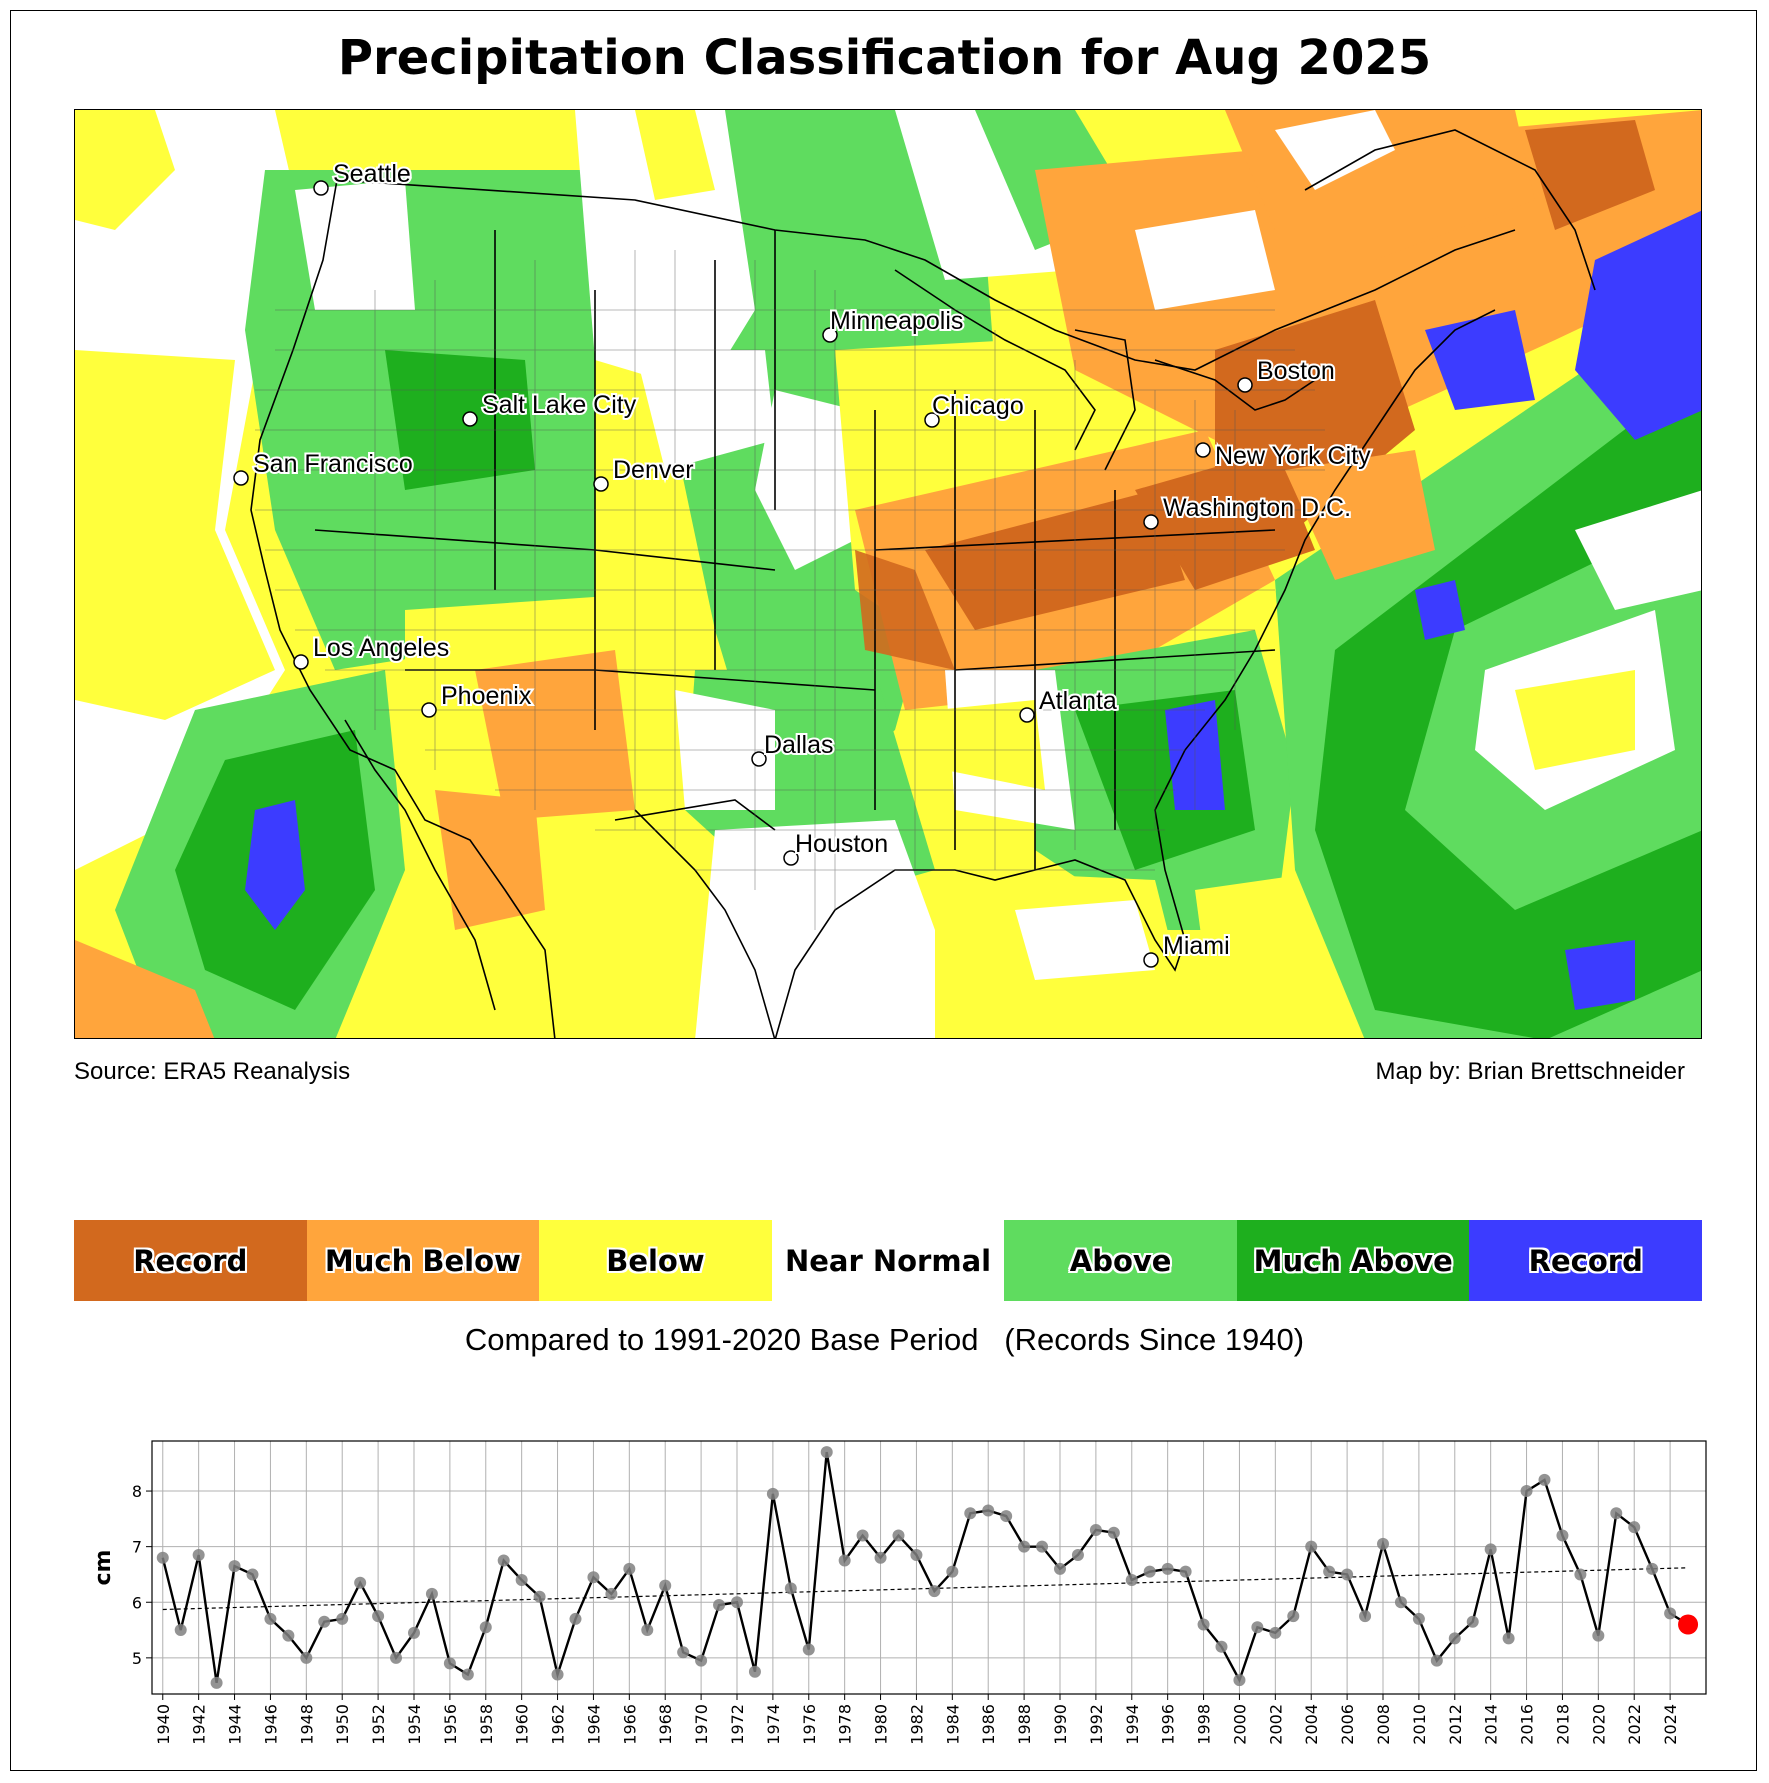 Image resolution: width=1769 pixels, height=1783 pixels. What do you see at coordinates (1527, 1724) in the screenshot?
I see `x-tick-label: 2016` at bounding box center [1527, 1724].